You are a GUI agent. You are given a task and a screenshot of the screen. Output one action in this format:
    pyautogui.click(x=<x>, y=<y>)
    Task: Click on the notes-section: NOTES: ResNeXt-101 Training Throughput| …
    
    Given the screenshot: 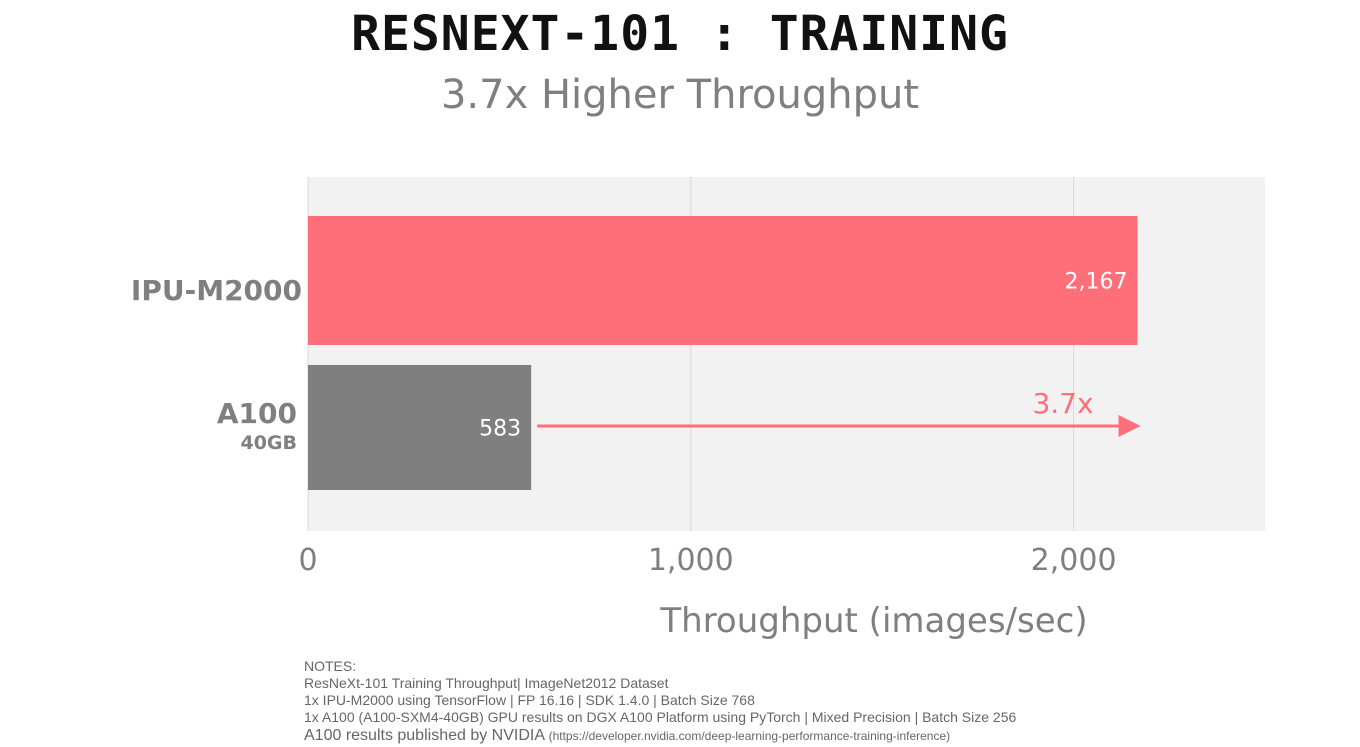 What is the action you would take?
    pyautogui.click(x=804, y=702)
    